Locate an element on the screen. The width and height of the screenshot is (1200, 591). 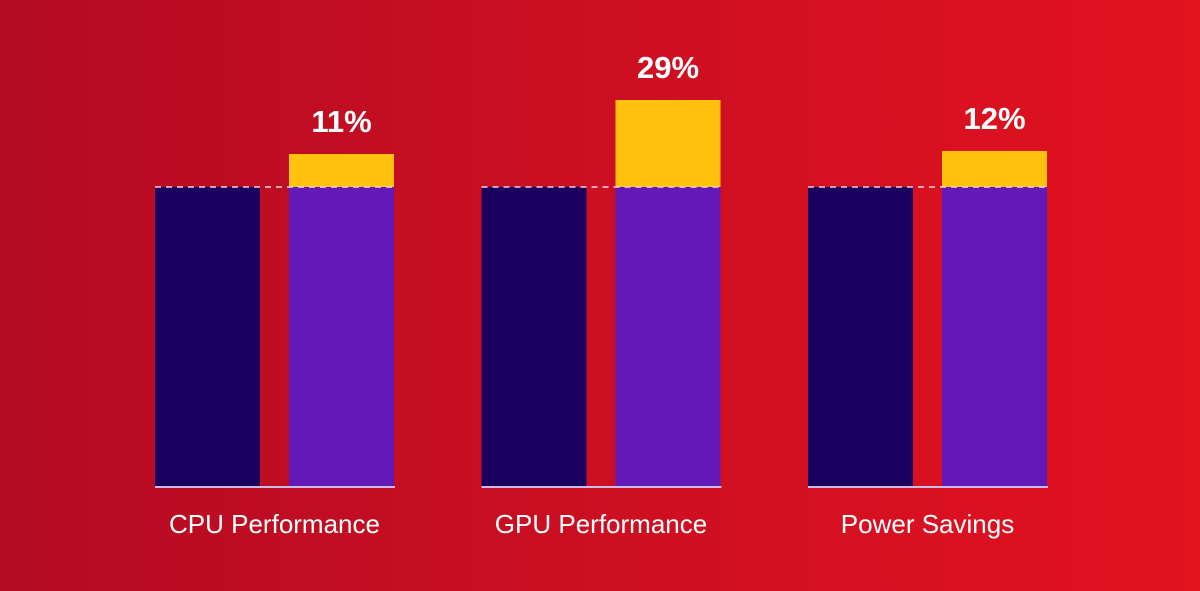
category-label: GPU Performance is located at coordinates (601, 524).